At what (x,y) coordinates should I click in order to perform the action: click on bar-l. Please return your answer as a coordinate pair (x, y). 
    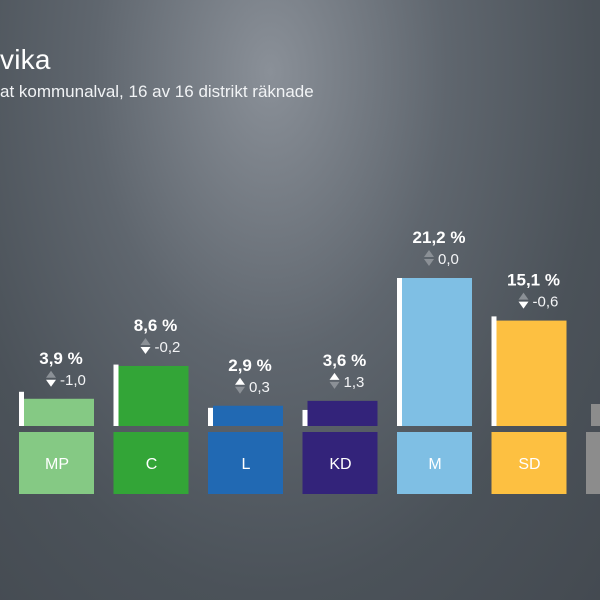
    Looking at the image, I should click on (248, 415).